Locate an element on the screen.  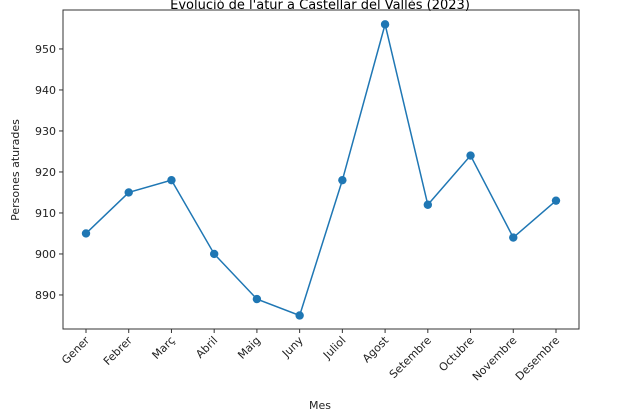
data-point-novembre is located at coordinates (513, 237).